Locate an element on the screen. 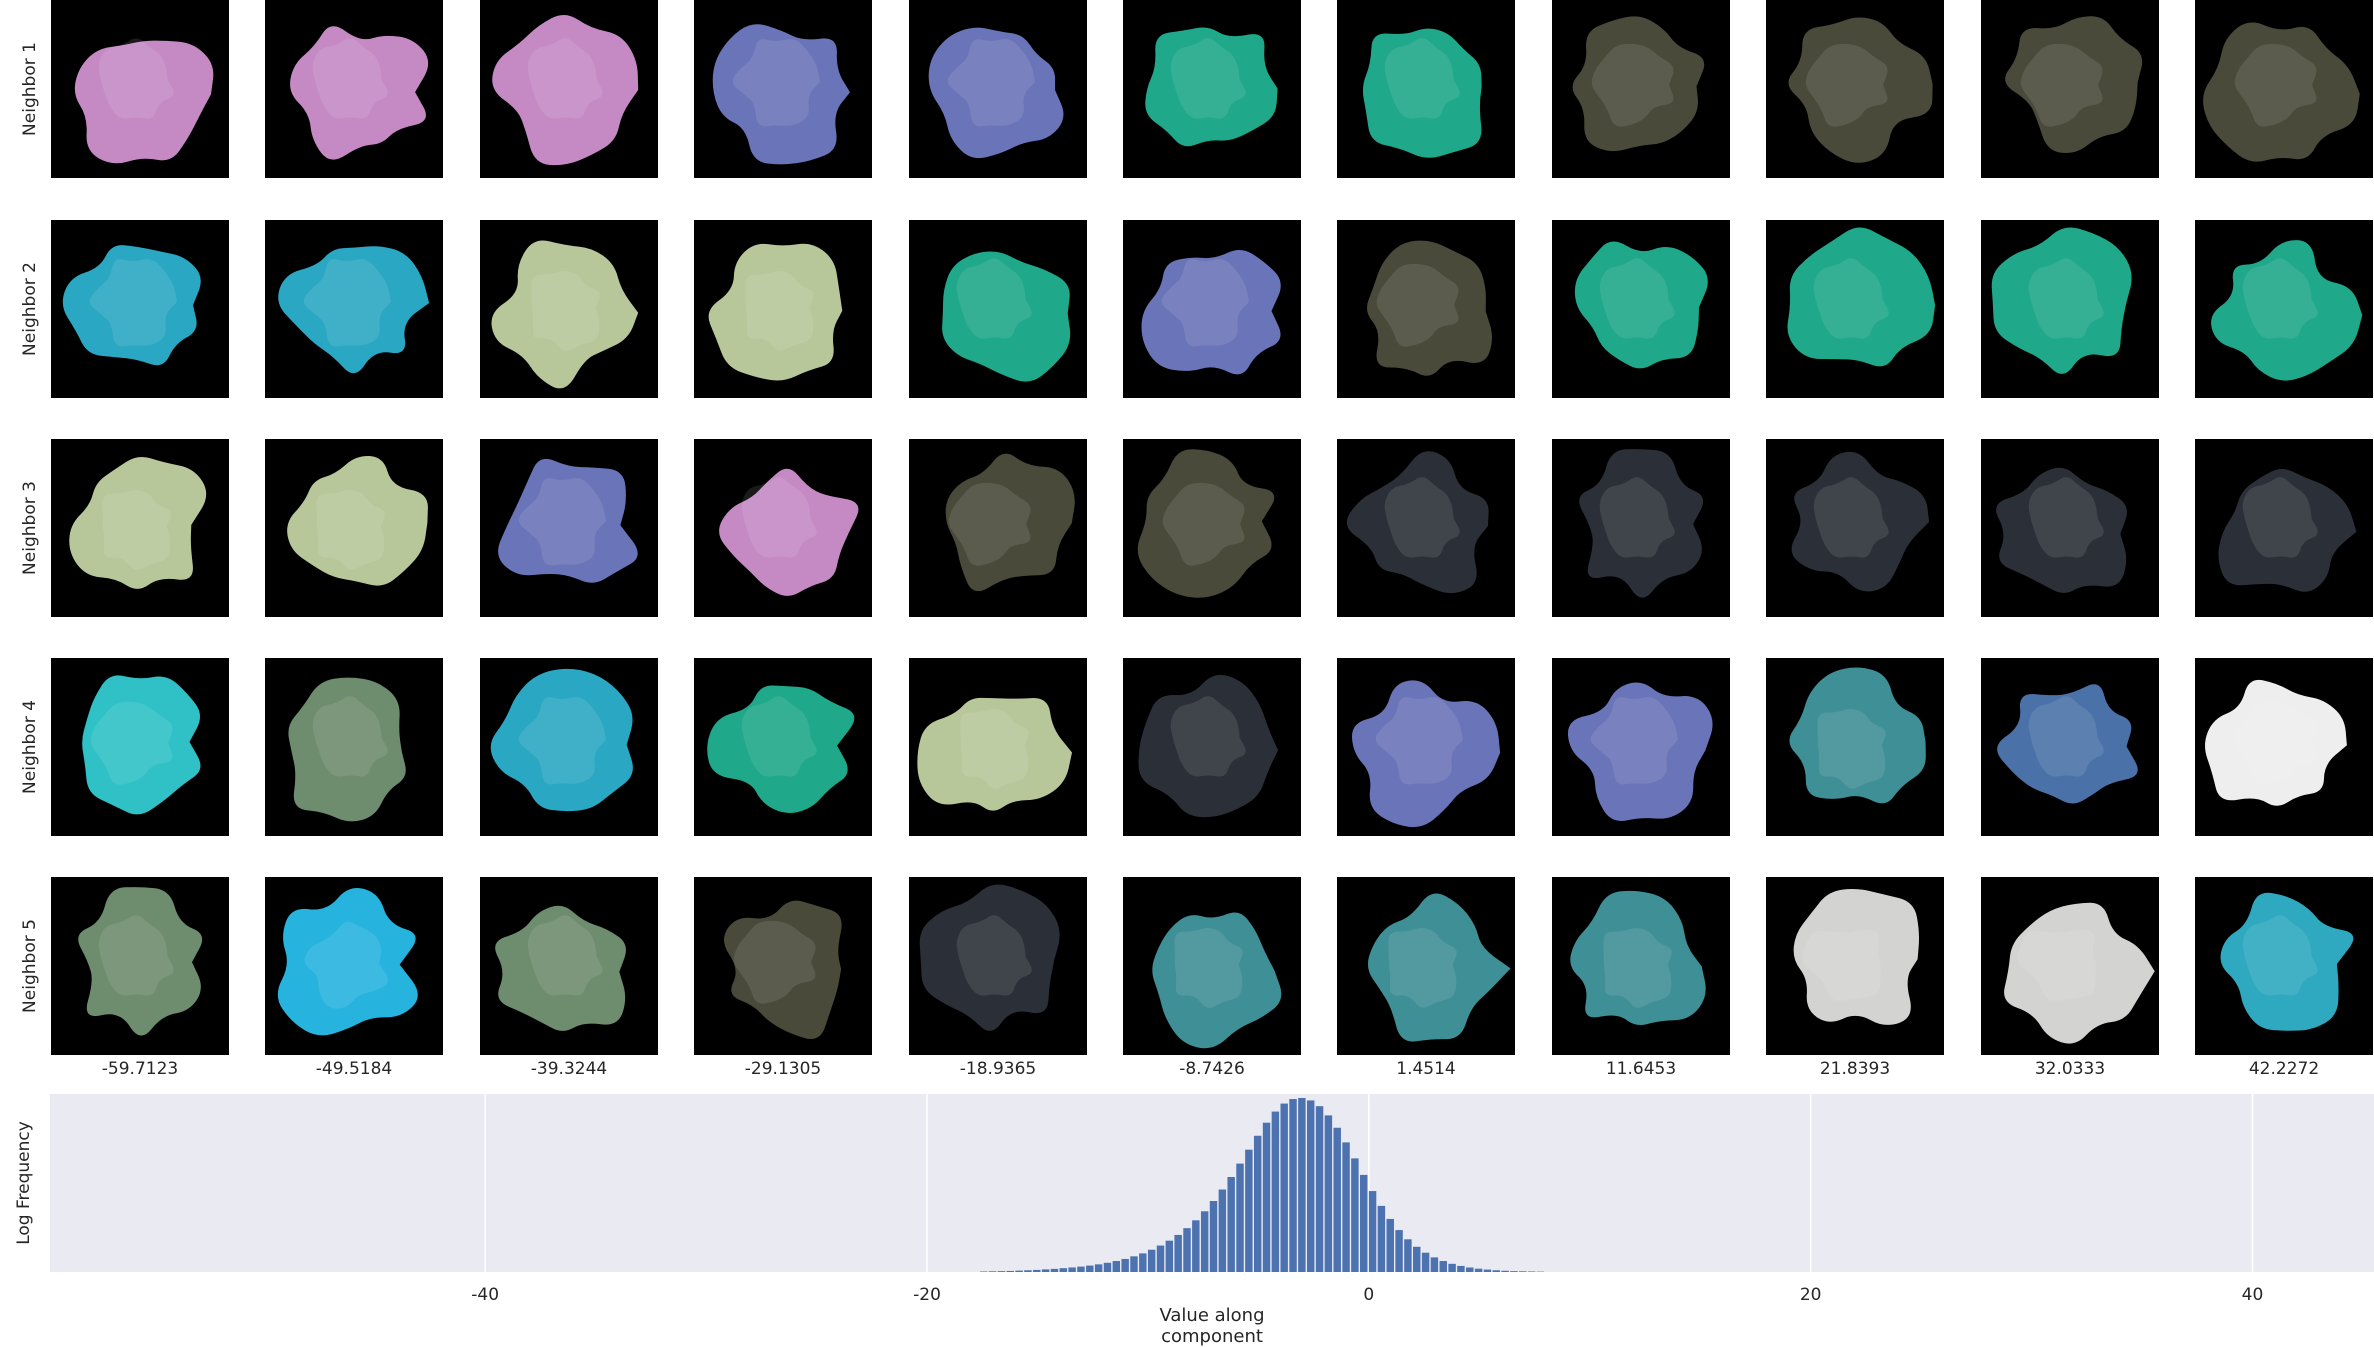 This screenshot has width=2374, height=1347. row-label: Neighbor 4 is located at coordinates (30, 747).